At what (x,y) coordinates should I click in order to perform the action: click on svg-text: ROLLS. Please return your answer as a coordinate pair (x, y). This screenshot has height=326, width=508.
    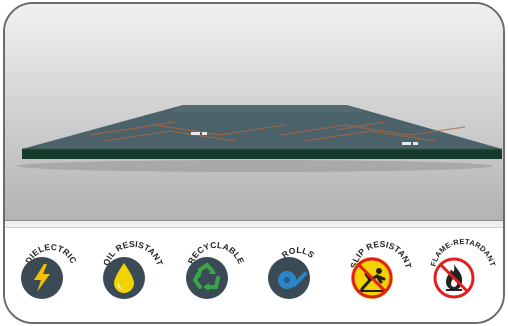
    Looking at the image, I should click on (298, 252).